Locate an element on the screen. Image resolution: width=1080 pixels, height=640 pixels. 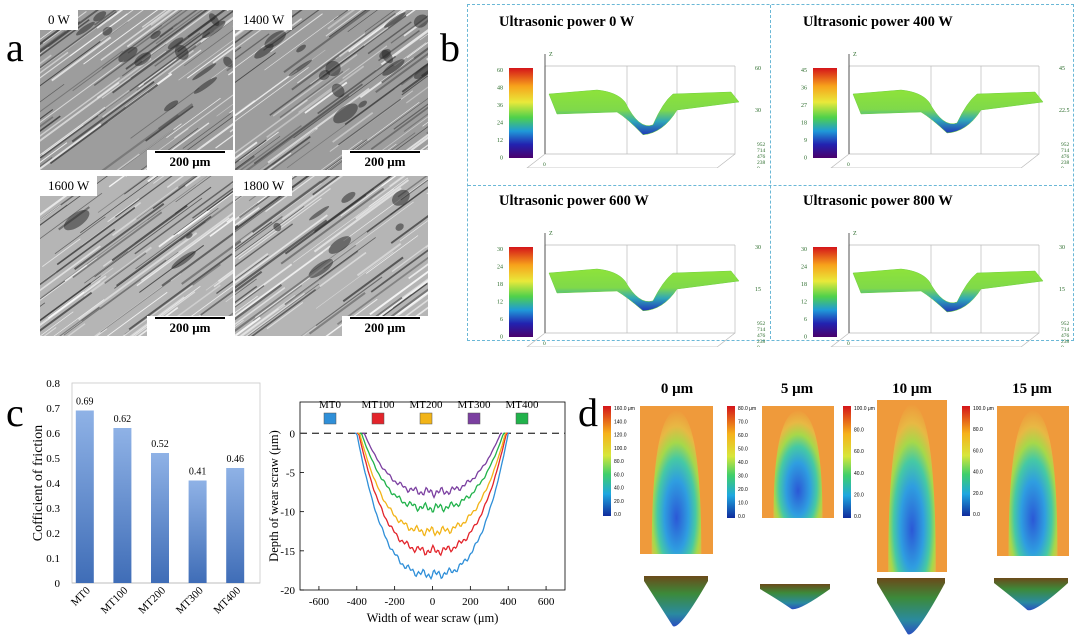
y-tick-label: 0.7 is located at coordinates (53, 409).